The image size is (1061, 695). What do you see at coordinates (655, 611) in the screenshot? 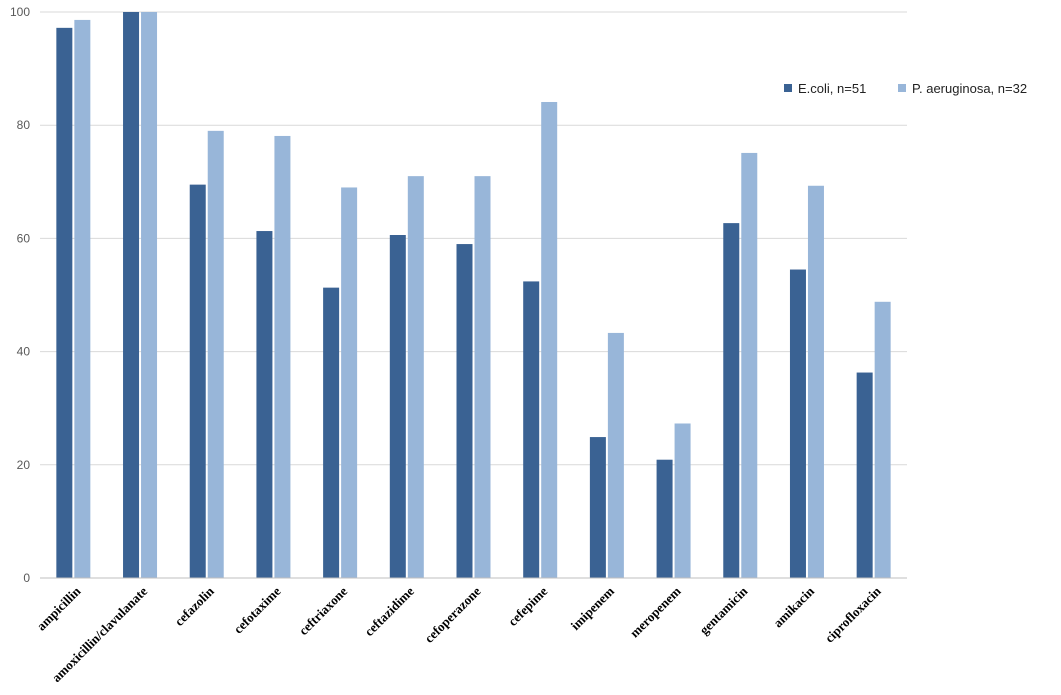
I see `x-tick-label: meropenem` at bounding box center [655, 611].